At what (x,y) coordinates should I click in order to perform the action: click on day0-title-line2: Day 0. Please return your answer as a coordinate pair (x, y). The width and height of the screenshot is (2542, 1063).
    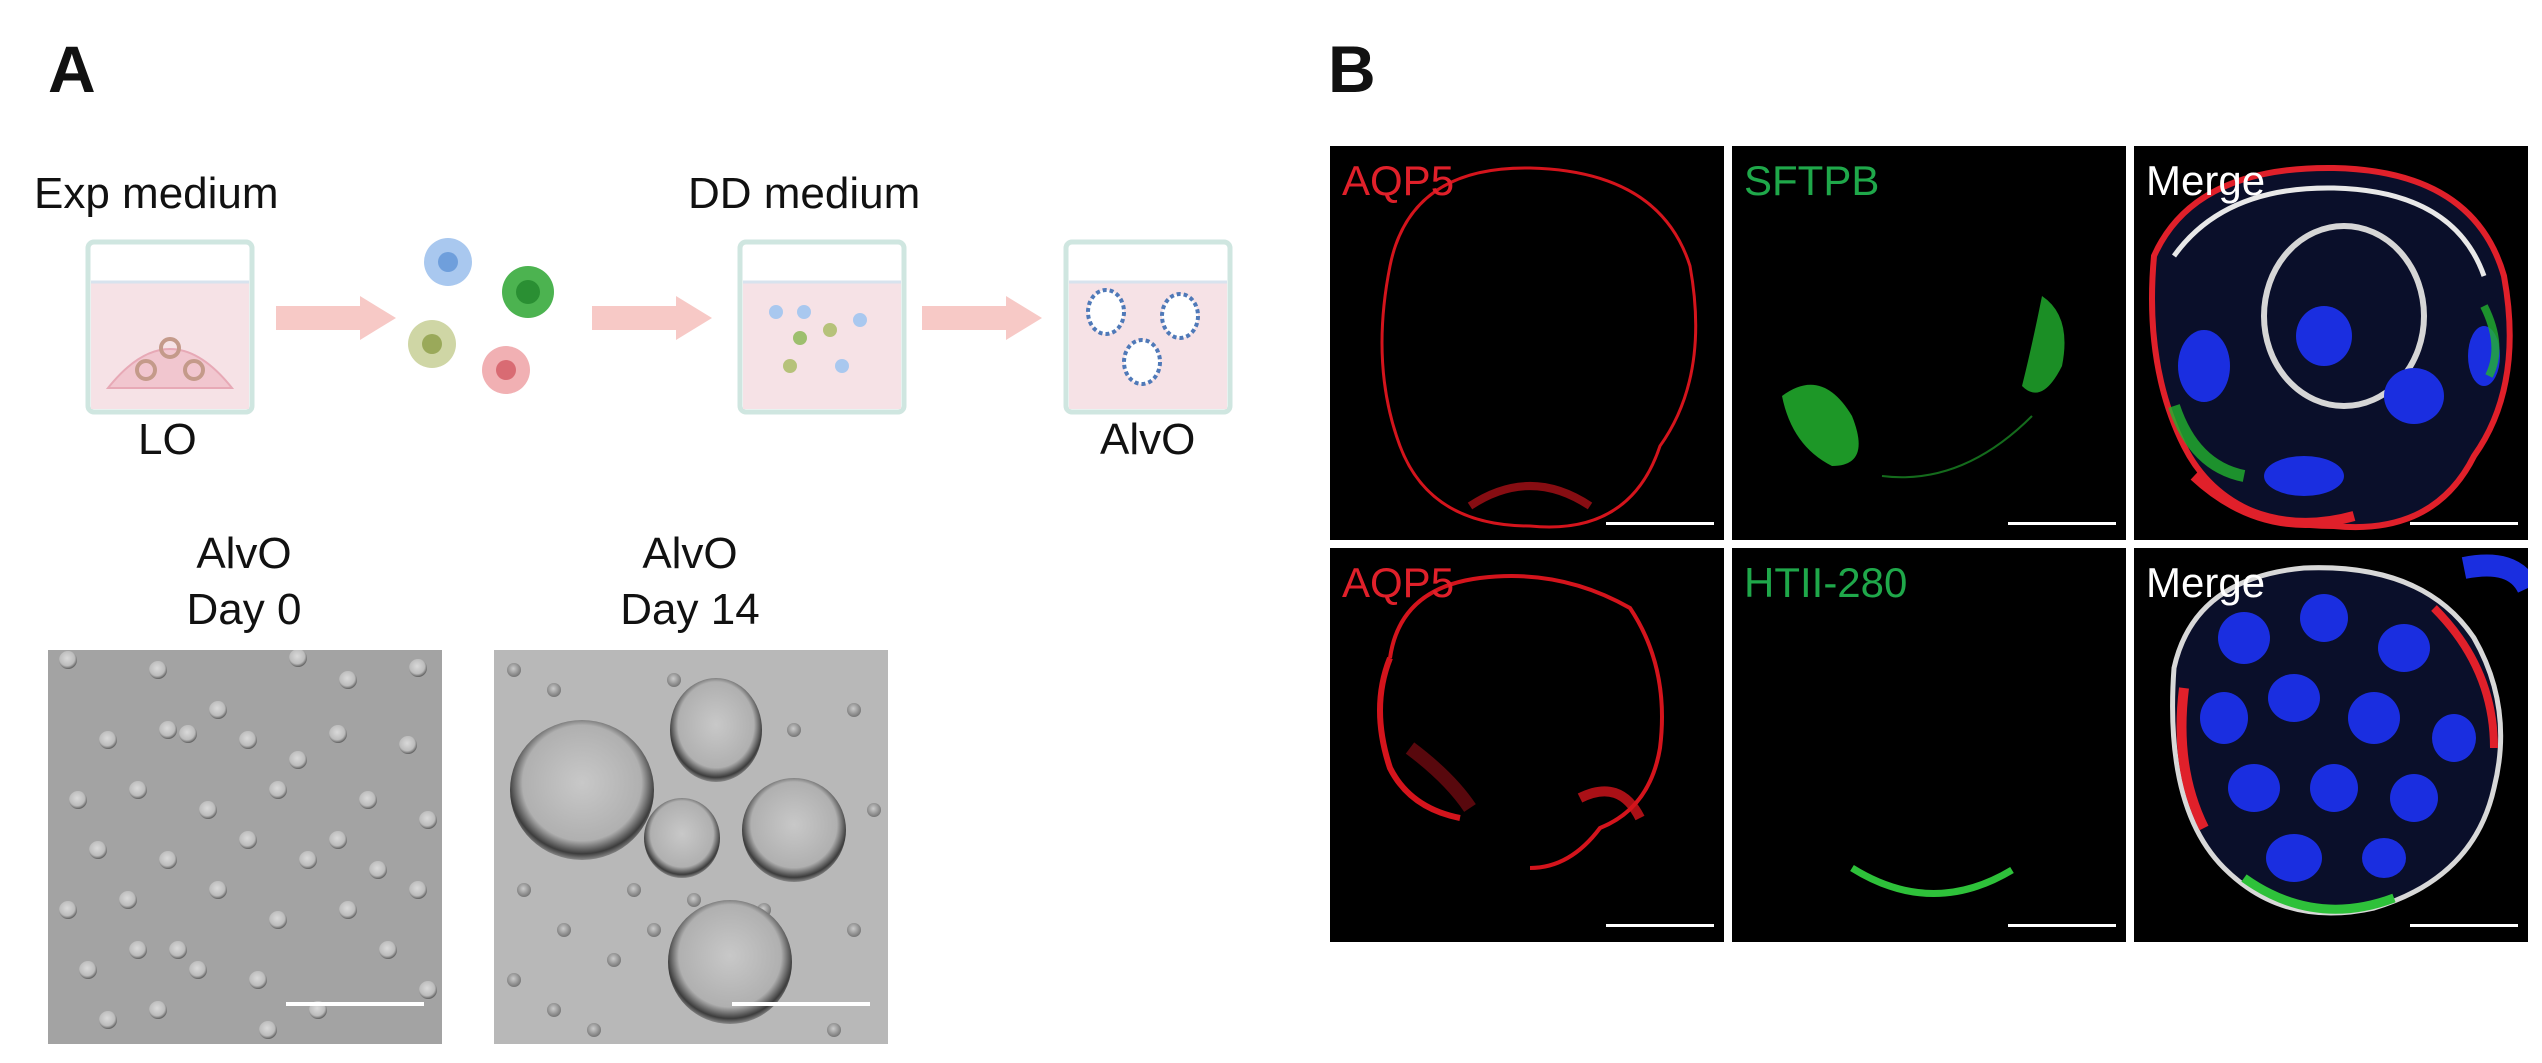
    Looking at the image, I should click on (244, 609).